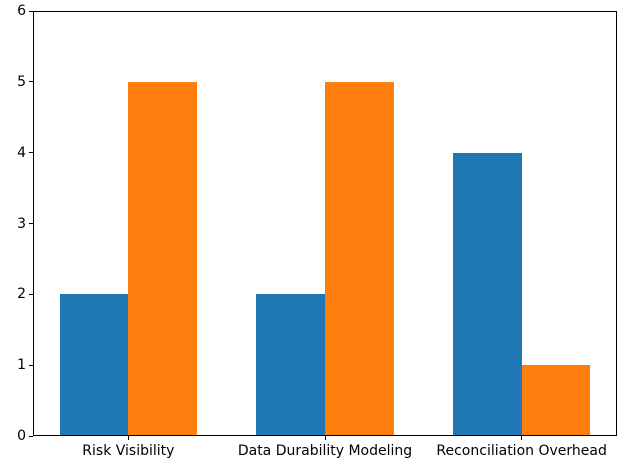  What do you see at coordinates (521, 451) in the screenshot?
I see `x-tick-label-2: Reconciliation Overhead` at bounding box center [521, 451].